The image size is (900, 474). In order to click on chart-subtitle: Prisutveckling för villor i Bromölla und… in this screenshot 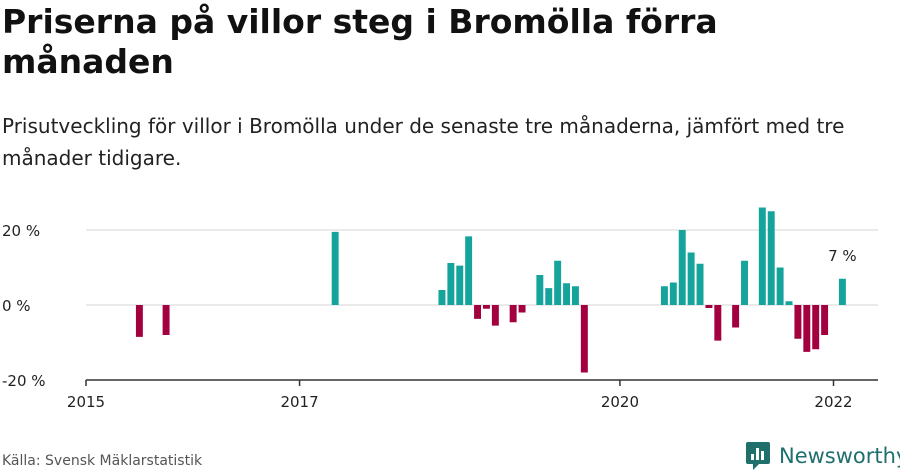, I will do `click(423, 142)`.